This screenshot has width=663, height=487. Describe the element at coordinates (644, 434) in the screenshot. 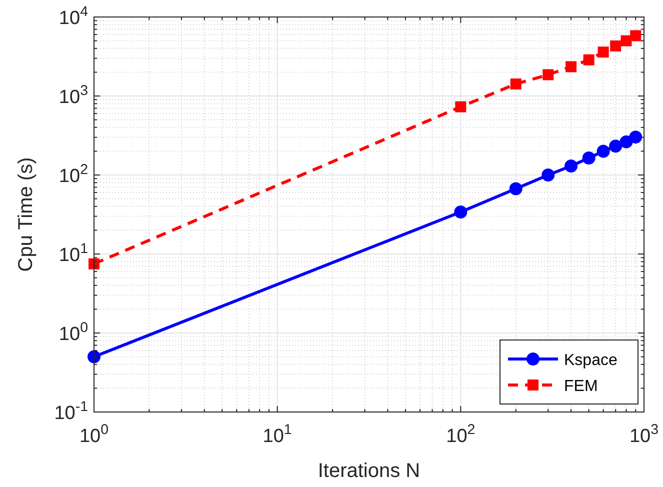

I see `x-tick-label: 10$^{3}$` at that location.